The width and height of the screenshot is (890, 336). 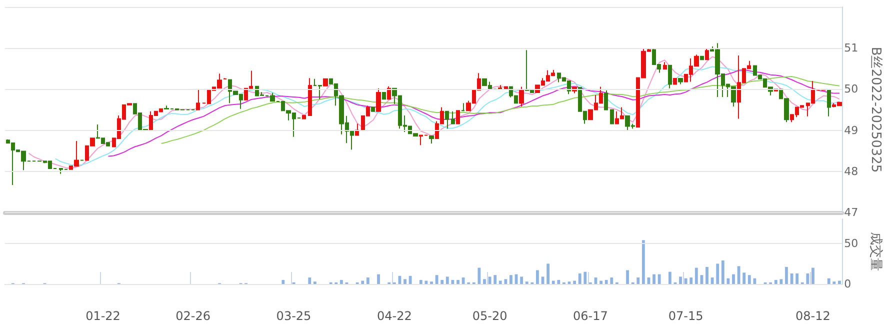 What do you see at coordinates (851, 130) in the screenshot?
I see `y-tick-label: 49` at bounding box center [851, 130].